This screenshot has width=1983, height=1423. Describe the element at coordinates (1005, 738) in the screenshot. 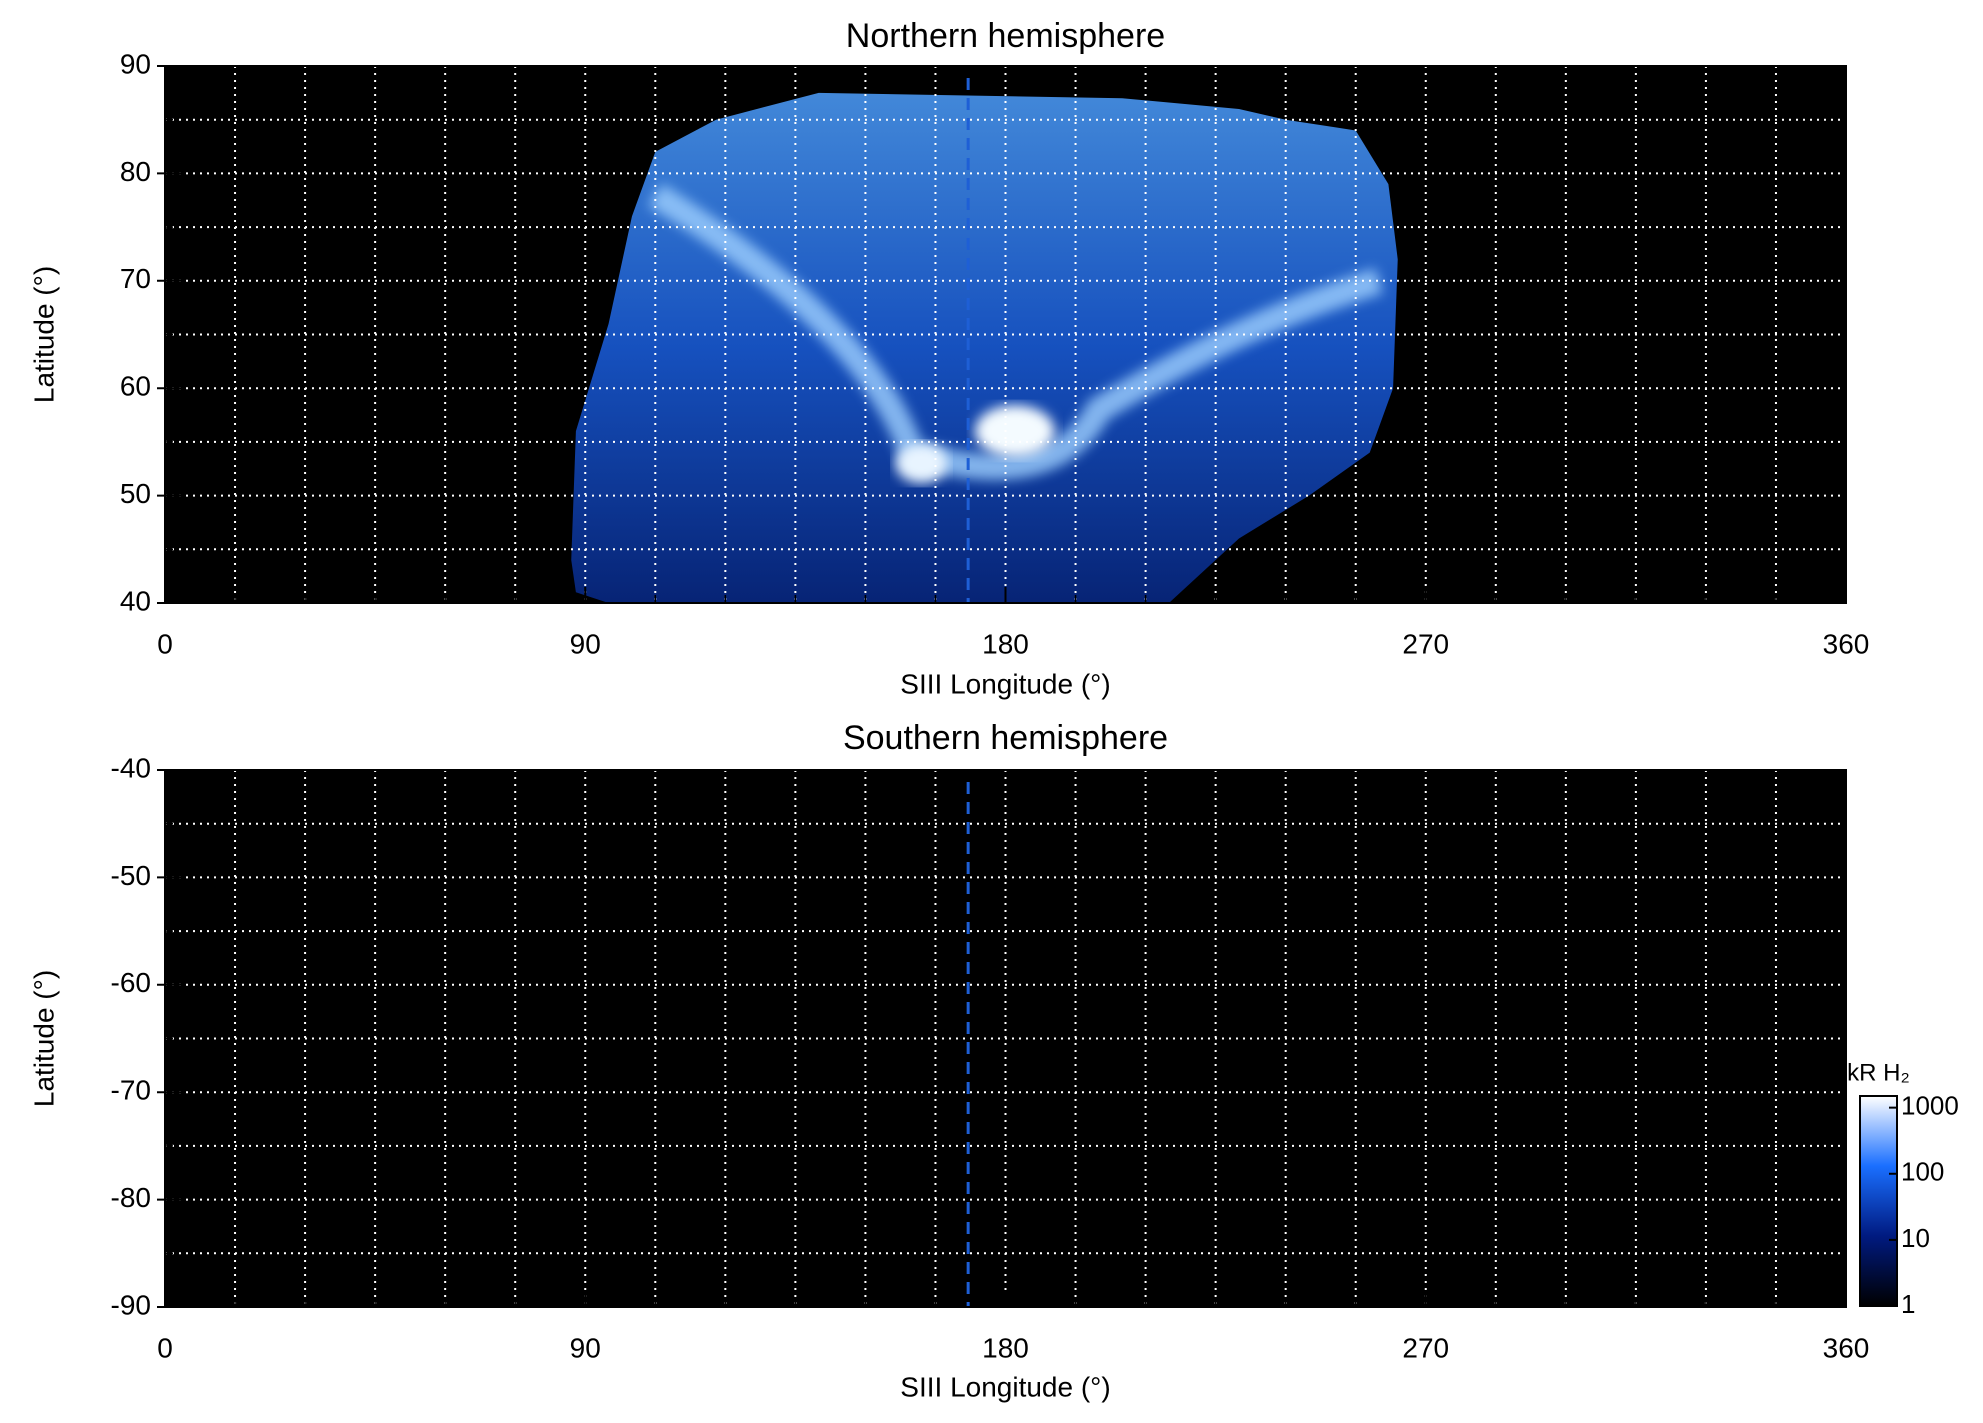

I see `chart-title: Southern hemisphere` at that location.